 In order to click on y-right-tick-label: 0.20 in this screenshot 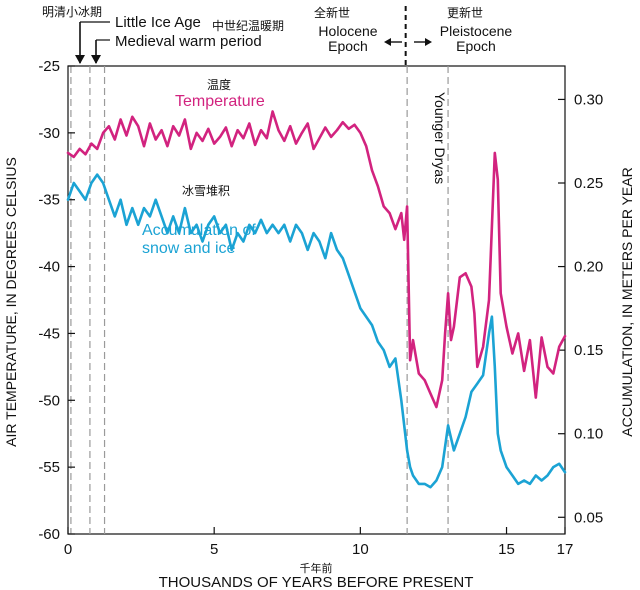, I will do `click(588, 267)`.